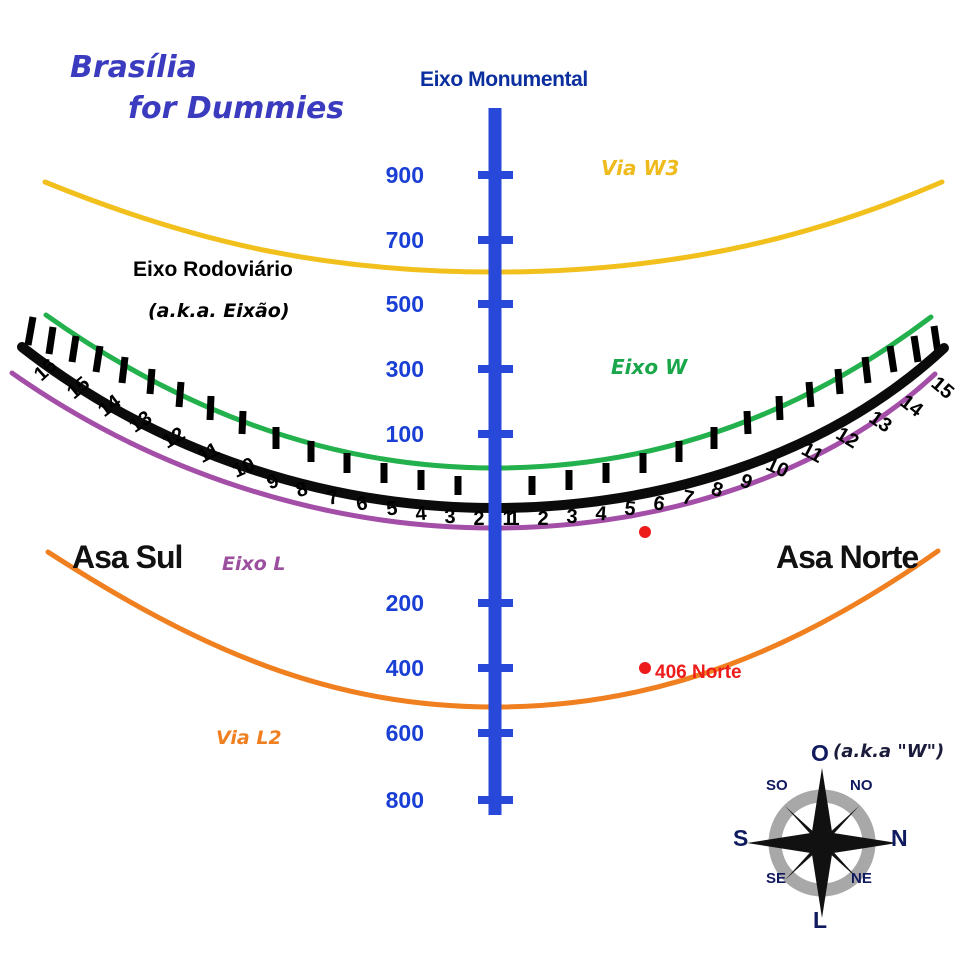 This screenshot has width=960, height=960. Describe the element at coordinates (630, 509) in the screenshot. I see `superquadra-north-5: 5` at that location.